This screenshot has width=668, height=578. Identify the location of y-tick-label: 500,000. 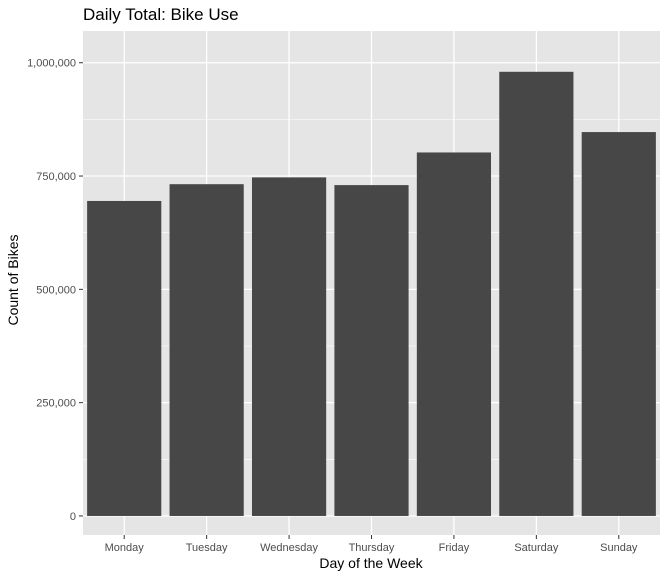
(56, 290).